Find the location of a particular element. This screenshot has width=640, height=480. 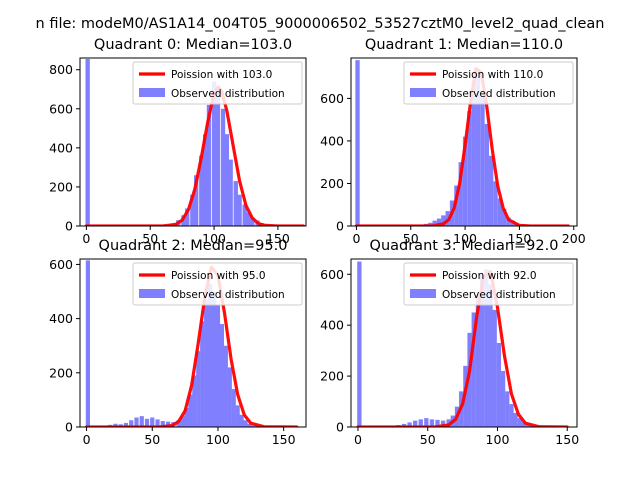

legend: Poission with 95.0 Observed distribution is located at coordinates (217, 284).